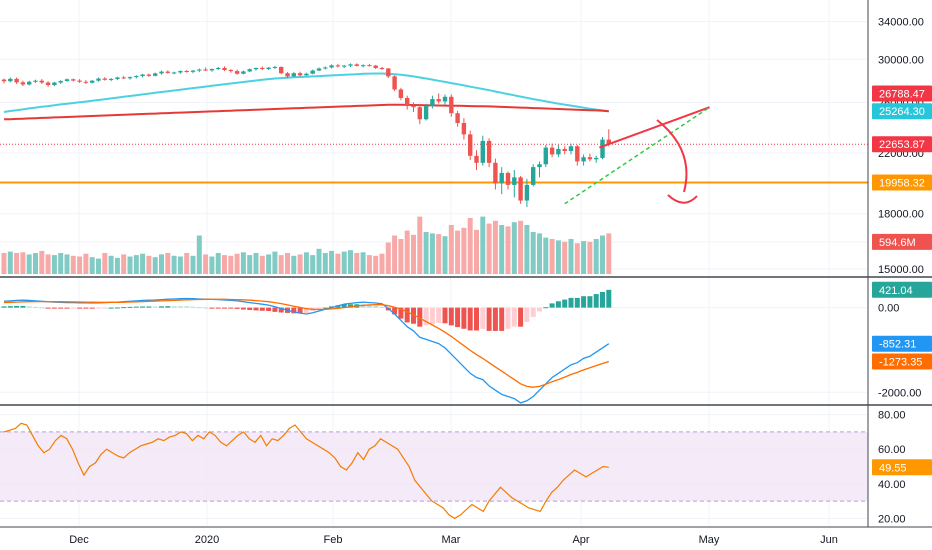 Image resolution: width=932 pixels, height=550 pixels. I want to click on x-tick-3: Mar, so click(451, 540).